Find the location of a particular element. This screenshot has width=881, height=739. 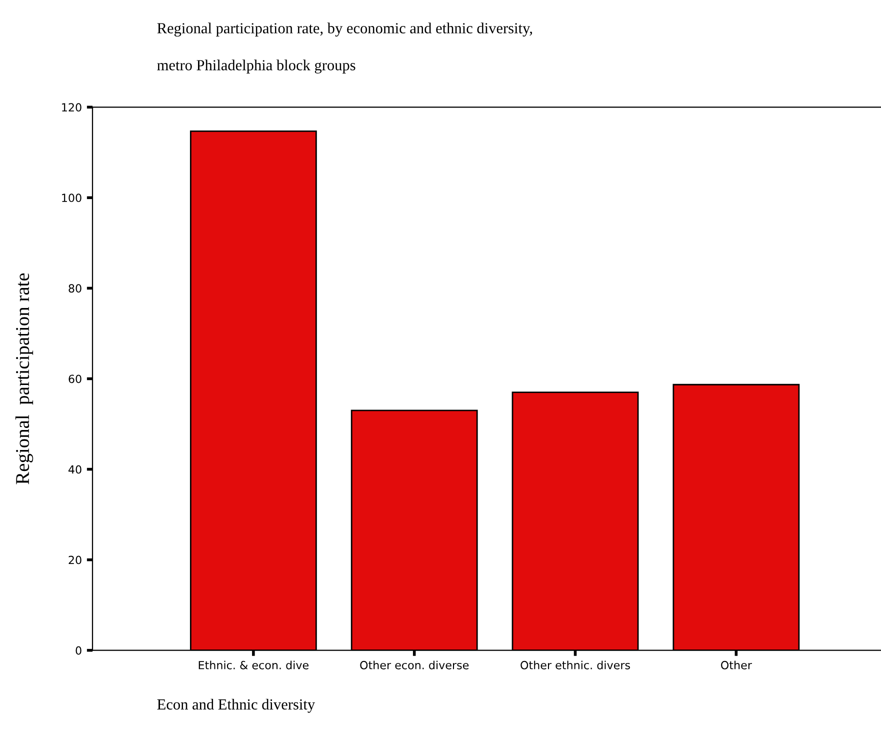

y-tick-label: 100 is located at coordinates (72, 198).